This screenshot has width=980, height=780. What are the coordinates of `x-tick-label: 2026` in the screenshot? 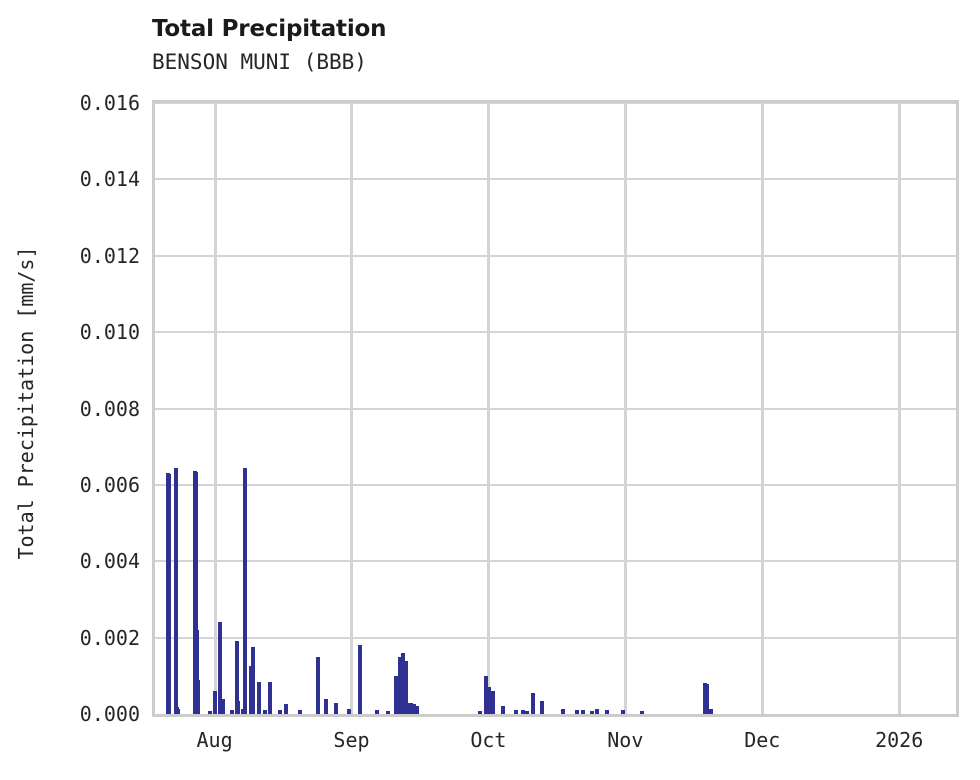 It's located at (899, 740).